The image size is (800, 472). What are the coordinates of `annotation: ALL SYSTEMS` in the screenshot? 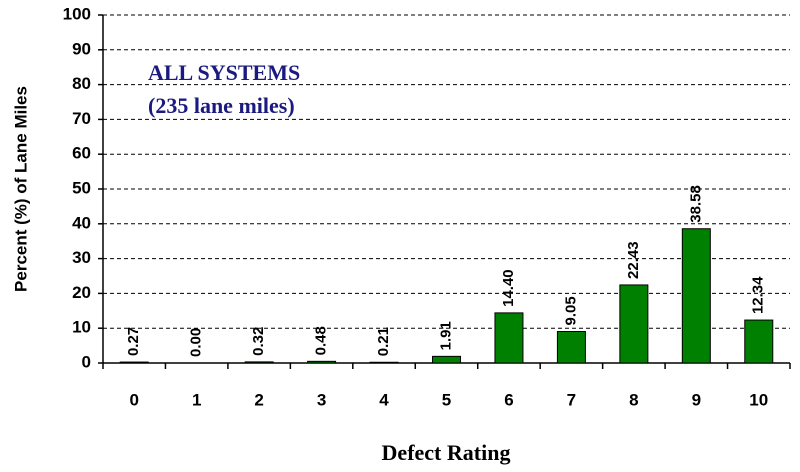 It's located at (224, 72).